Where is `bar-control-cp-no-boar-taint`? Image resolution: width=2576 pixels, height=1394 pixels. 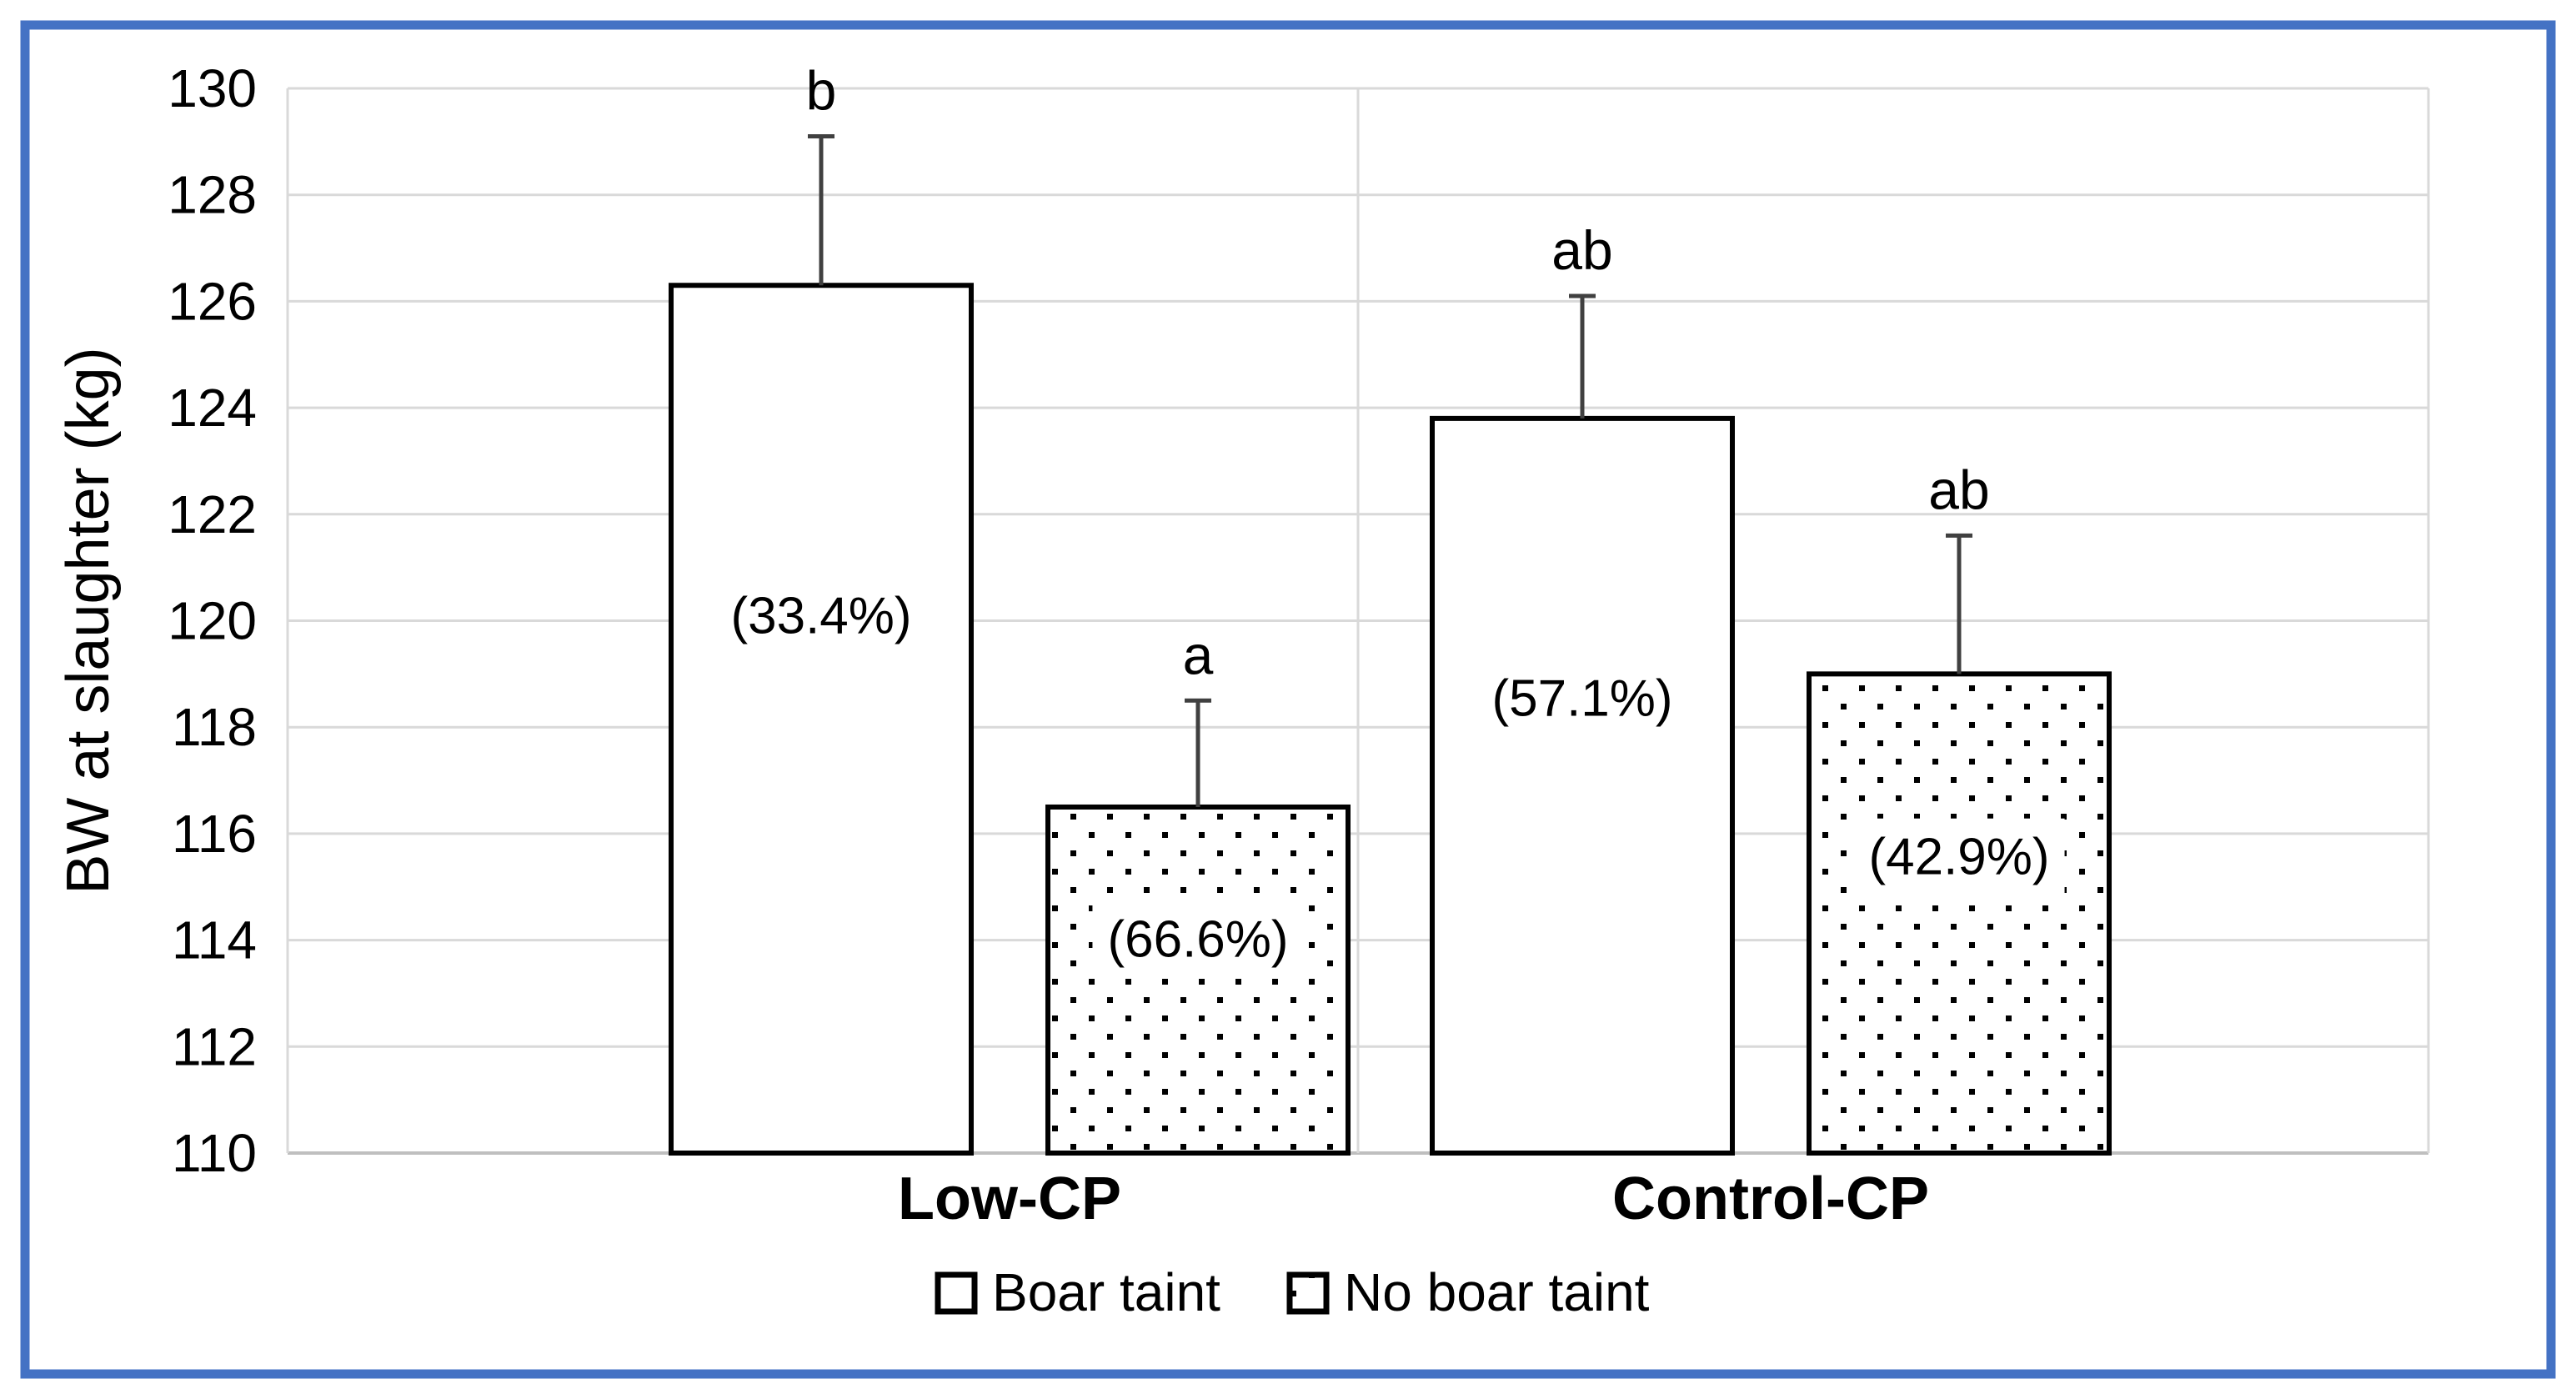 bar-control-cp-no-boar-taint is located at coordinates (1959, 914).